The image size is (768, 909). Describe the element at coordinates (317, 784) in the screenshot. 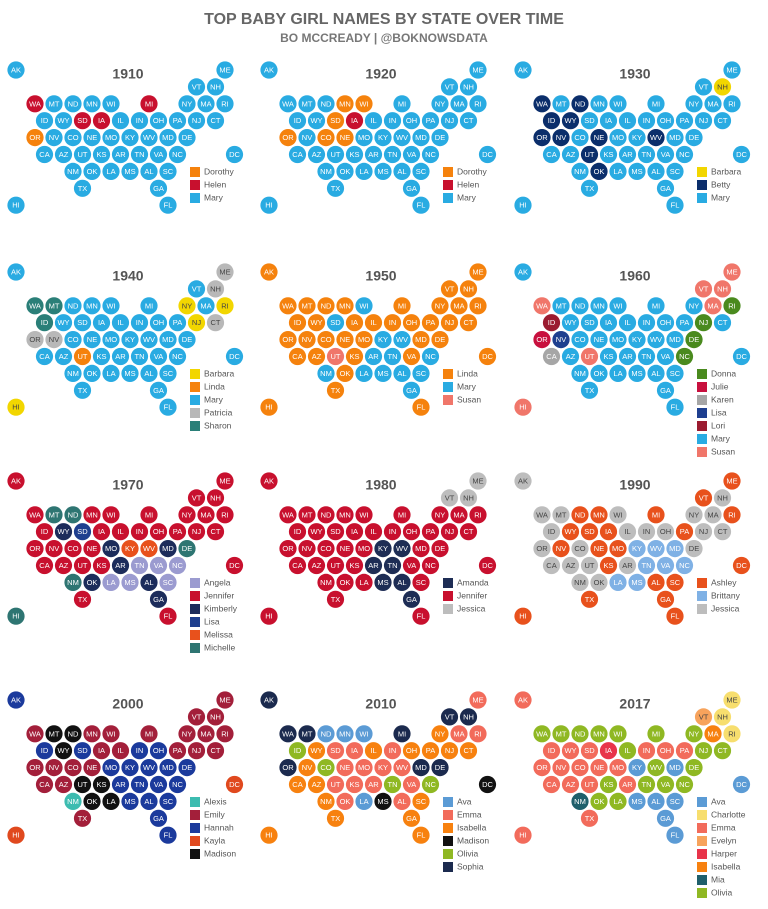

I see `state-label: AZ` at that location.